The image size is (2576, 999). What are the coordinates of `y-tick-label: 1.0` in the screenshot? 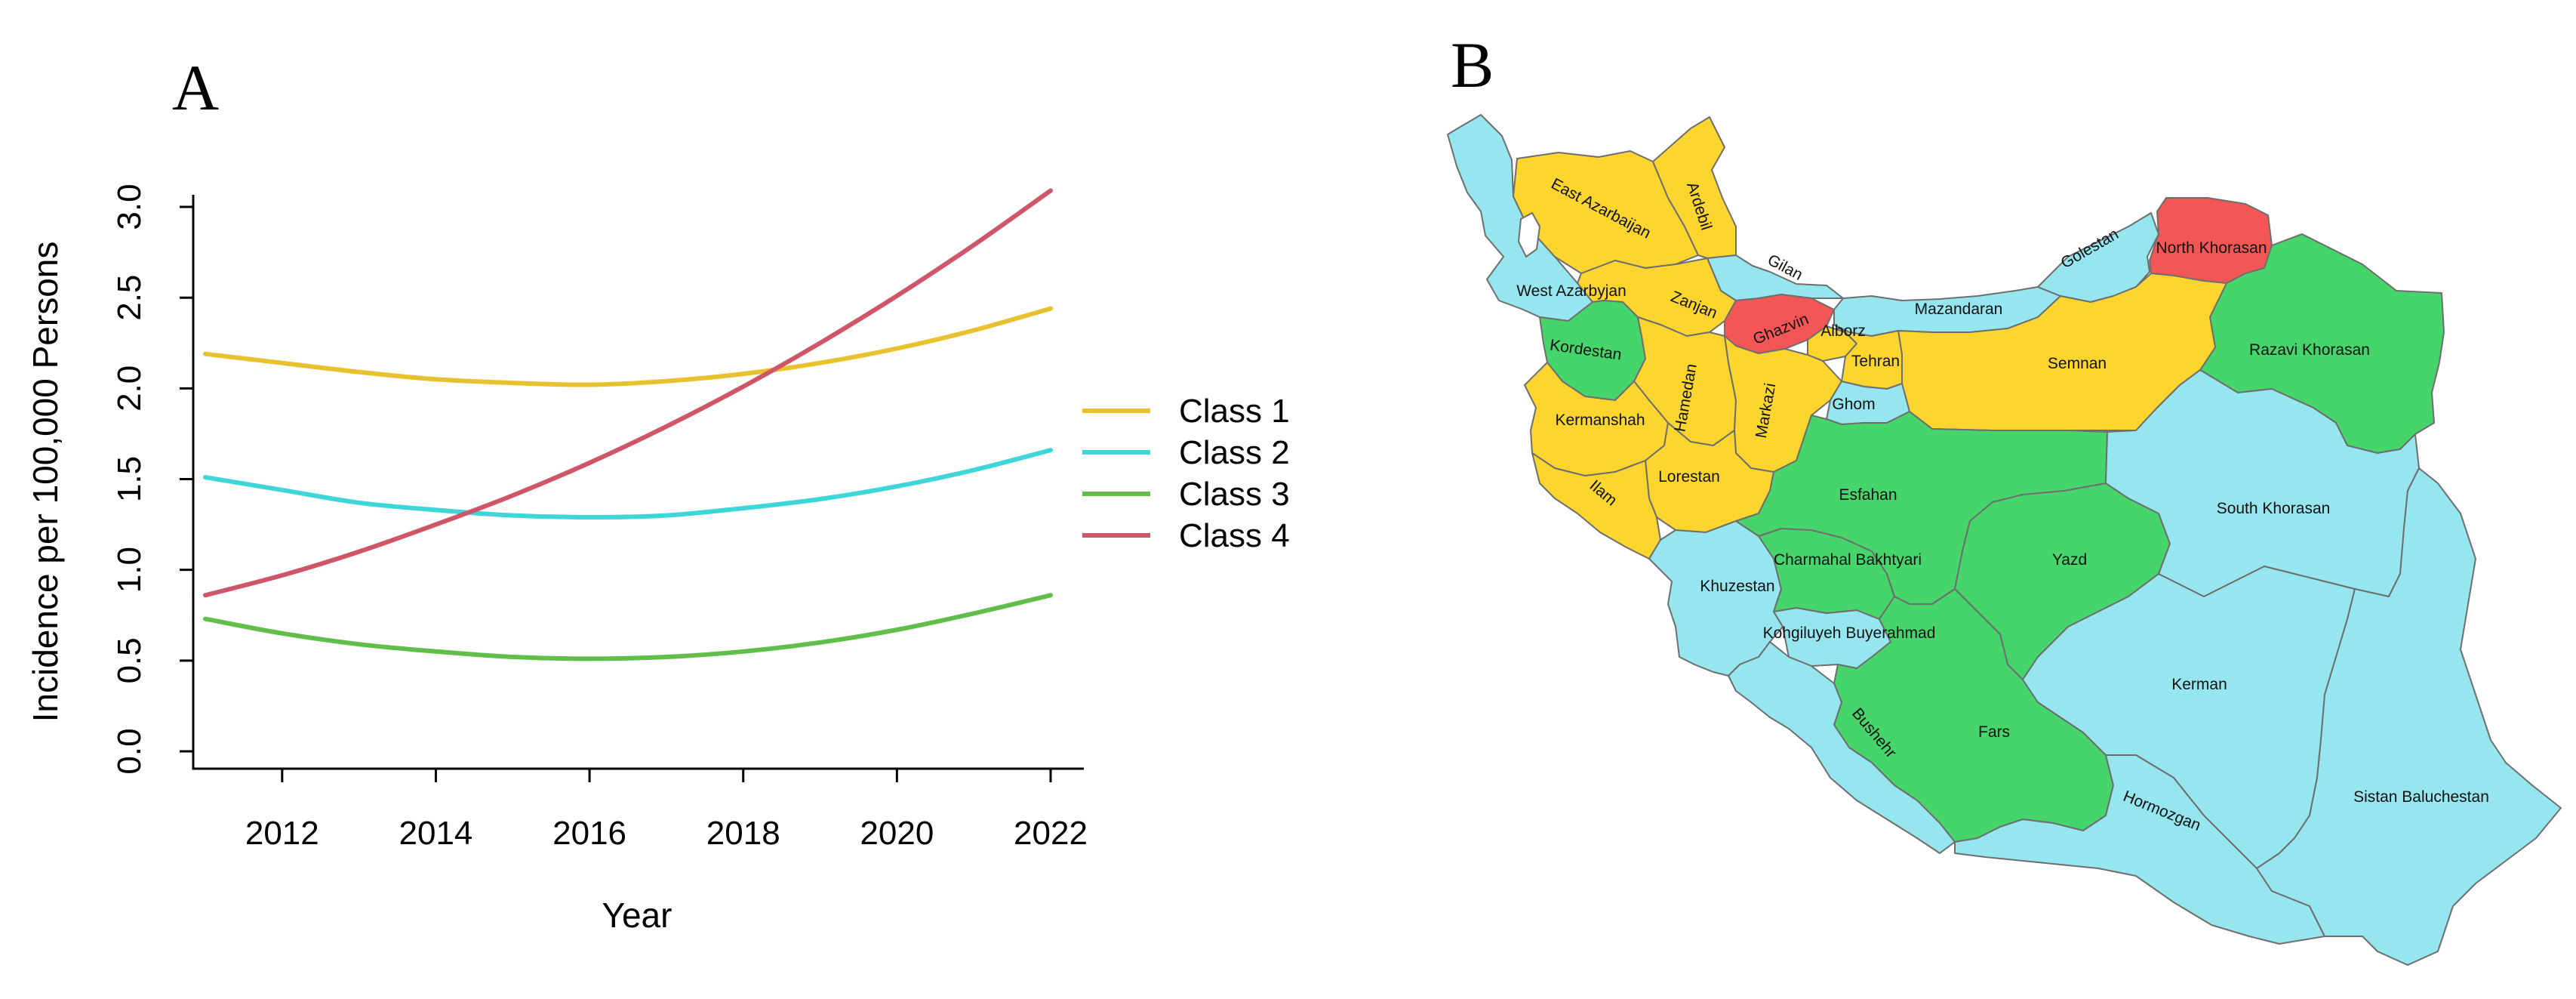 It's located at (129, 570).